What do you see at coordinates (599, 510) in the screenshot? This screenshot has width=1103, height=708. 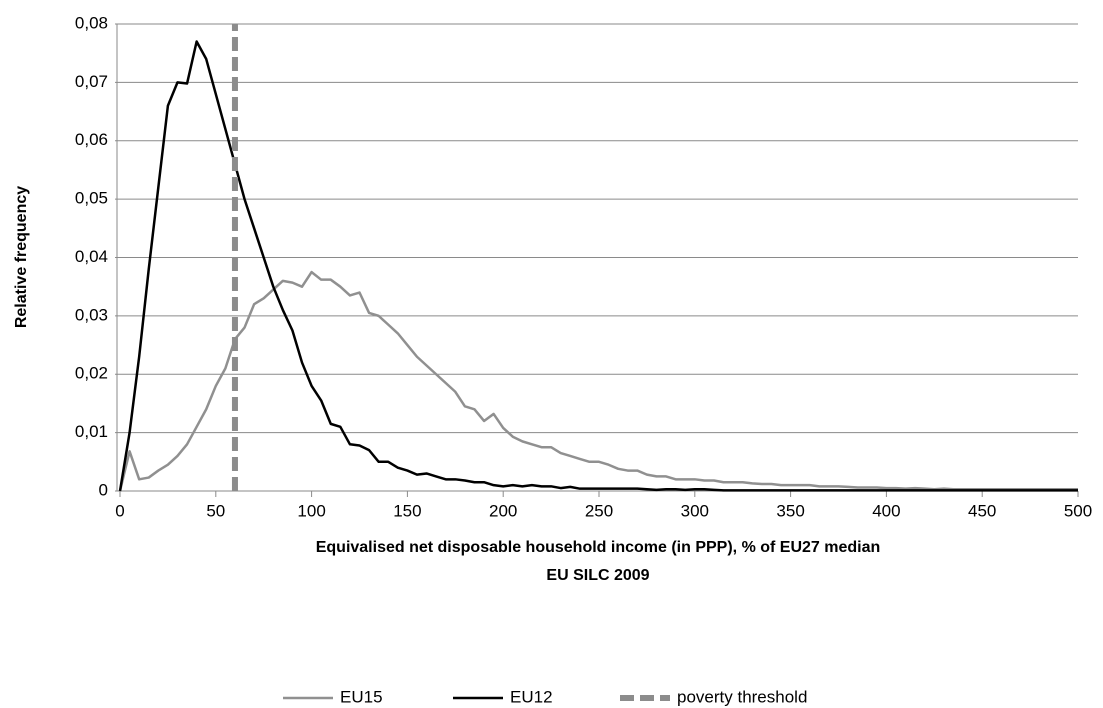 I see `x-tick-label: 250` at bounding box center [599, 510].